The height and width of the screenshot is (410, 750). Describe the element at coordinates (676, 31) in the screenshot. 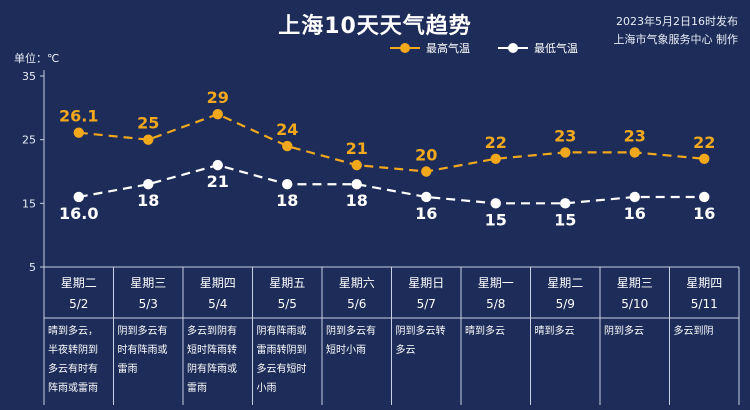

I see `publish-info: 2023年5月2日16时发布 上海市气象服务中心 制作` at that location.